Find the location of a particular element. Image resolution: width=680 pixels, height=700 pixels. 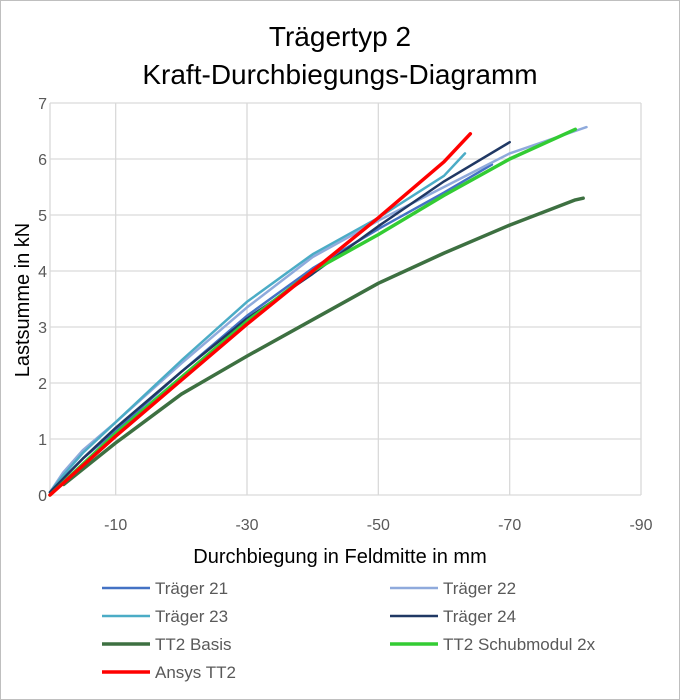

x-tick-label: -70 is located at coordinates (509, 525).